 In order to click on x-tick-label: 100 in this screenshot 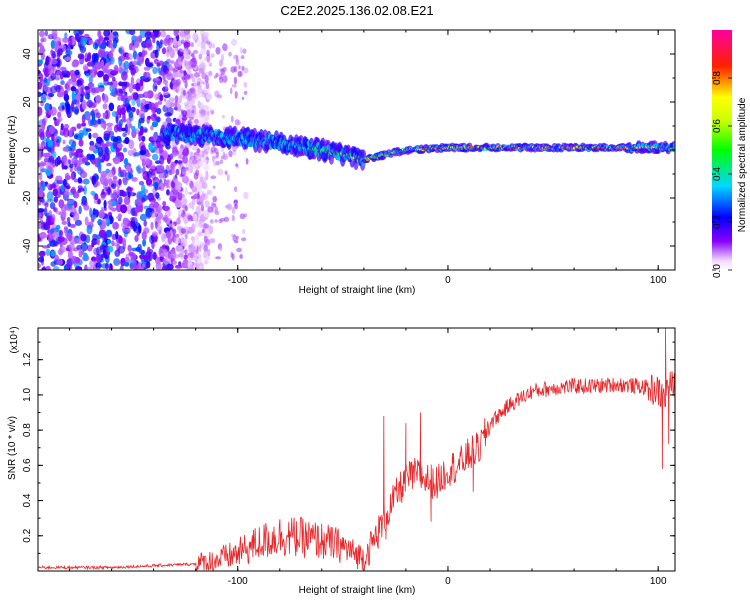, I will do `click(658, 280)`.